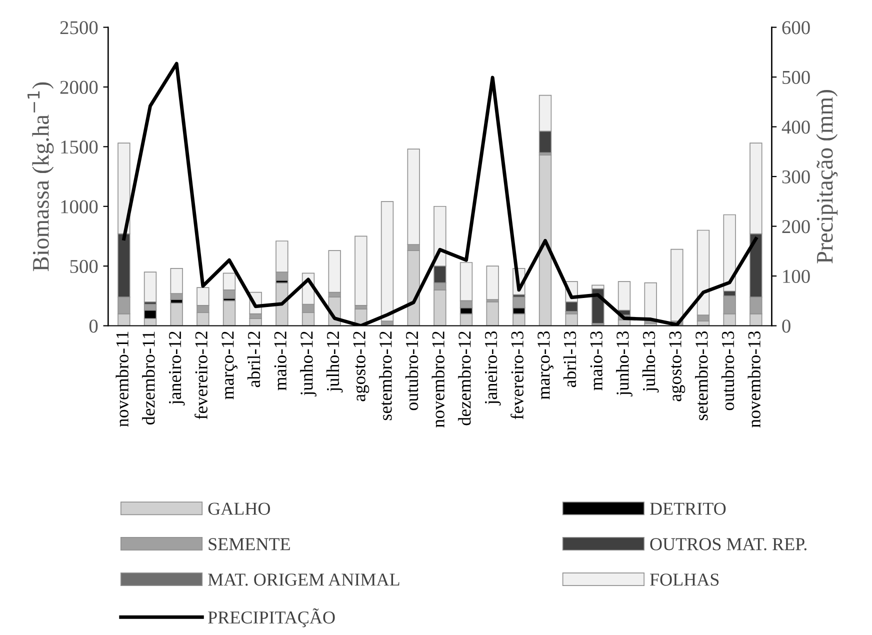  Describe the element at coordinates (827, 177) in the screenshot. I see `y2-axis-title: Precipitação (mm)` at that location.